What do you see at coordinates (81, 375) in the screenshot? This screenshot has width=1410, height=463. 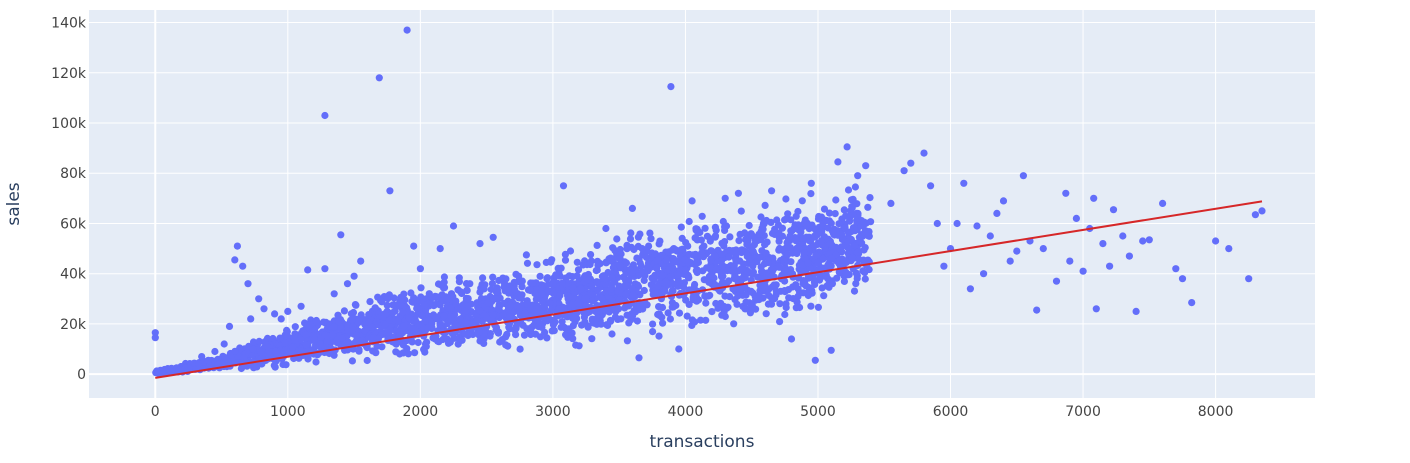 I see `y-tick-label: 0` at bounding box center [81, 375].